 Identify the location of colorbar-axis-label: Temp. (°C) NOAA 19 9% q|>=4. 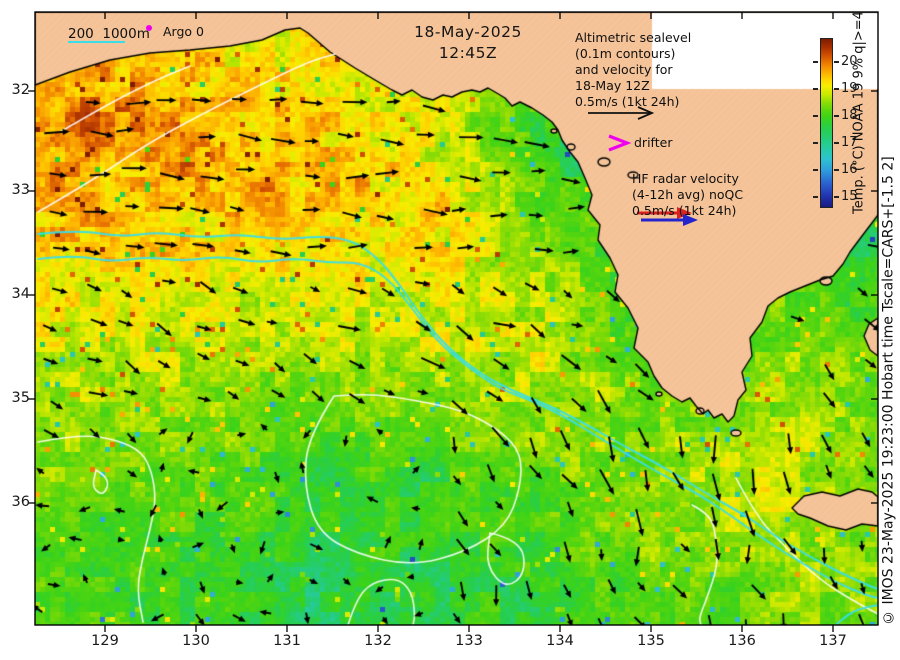
(859, 112).